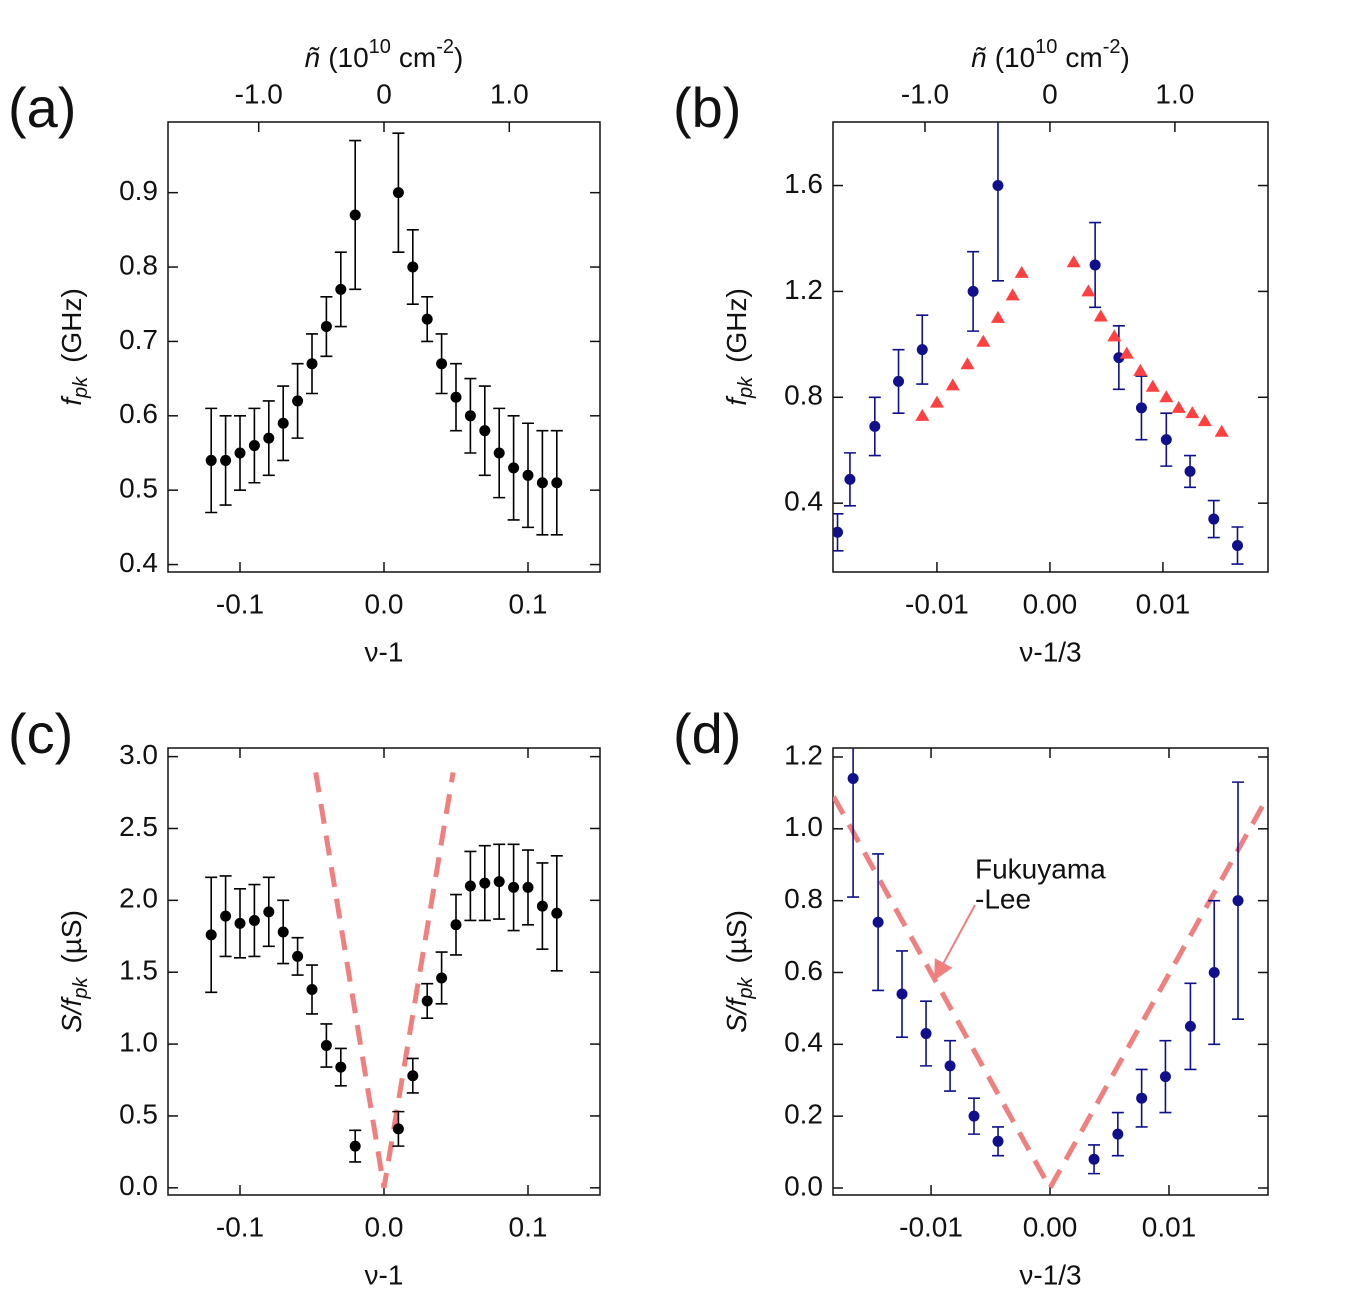  Describe the element at coordinates (803, 1042) in the screenshot. I see `y-tick-label: 0.4` at that location.